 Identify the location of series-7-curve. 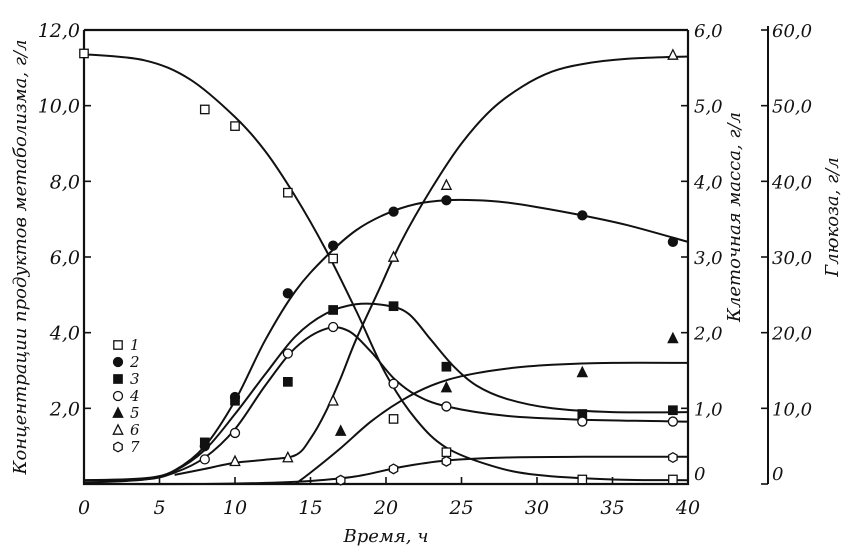
(386, 470).